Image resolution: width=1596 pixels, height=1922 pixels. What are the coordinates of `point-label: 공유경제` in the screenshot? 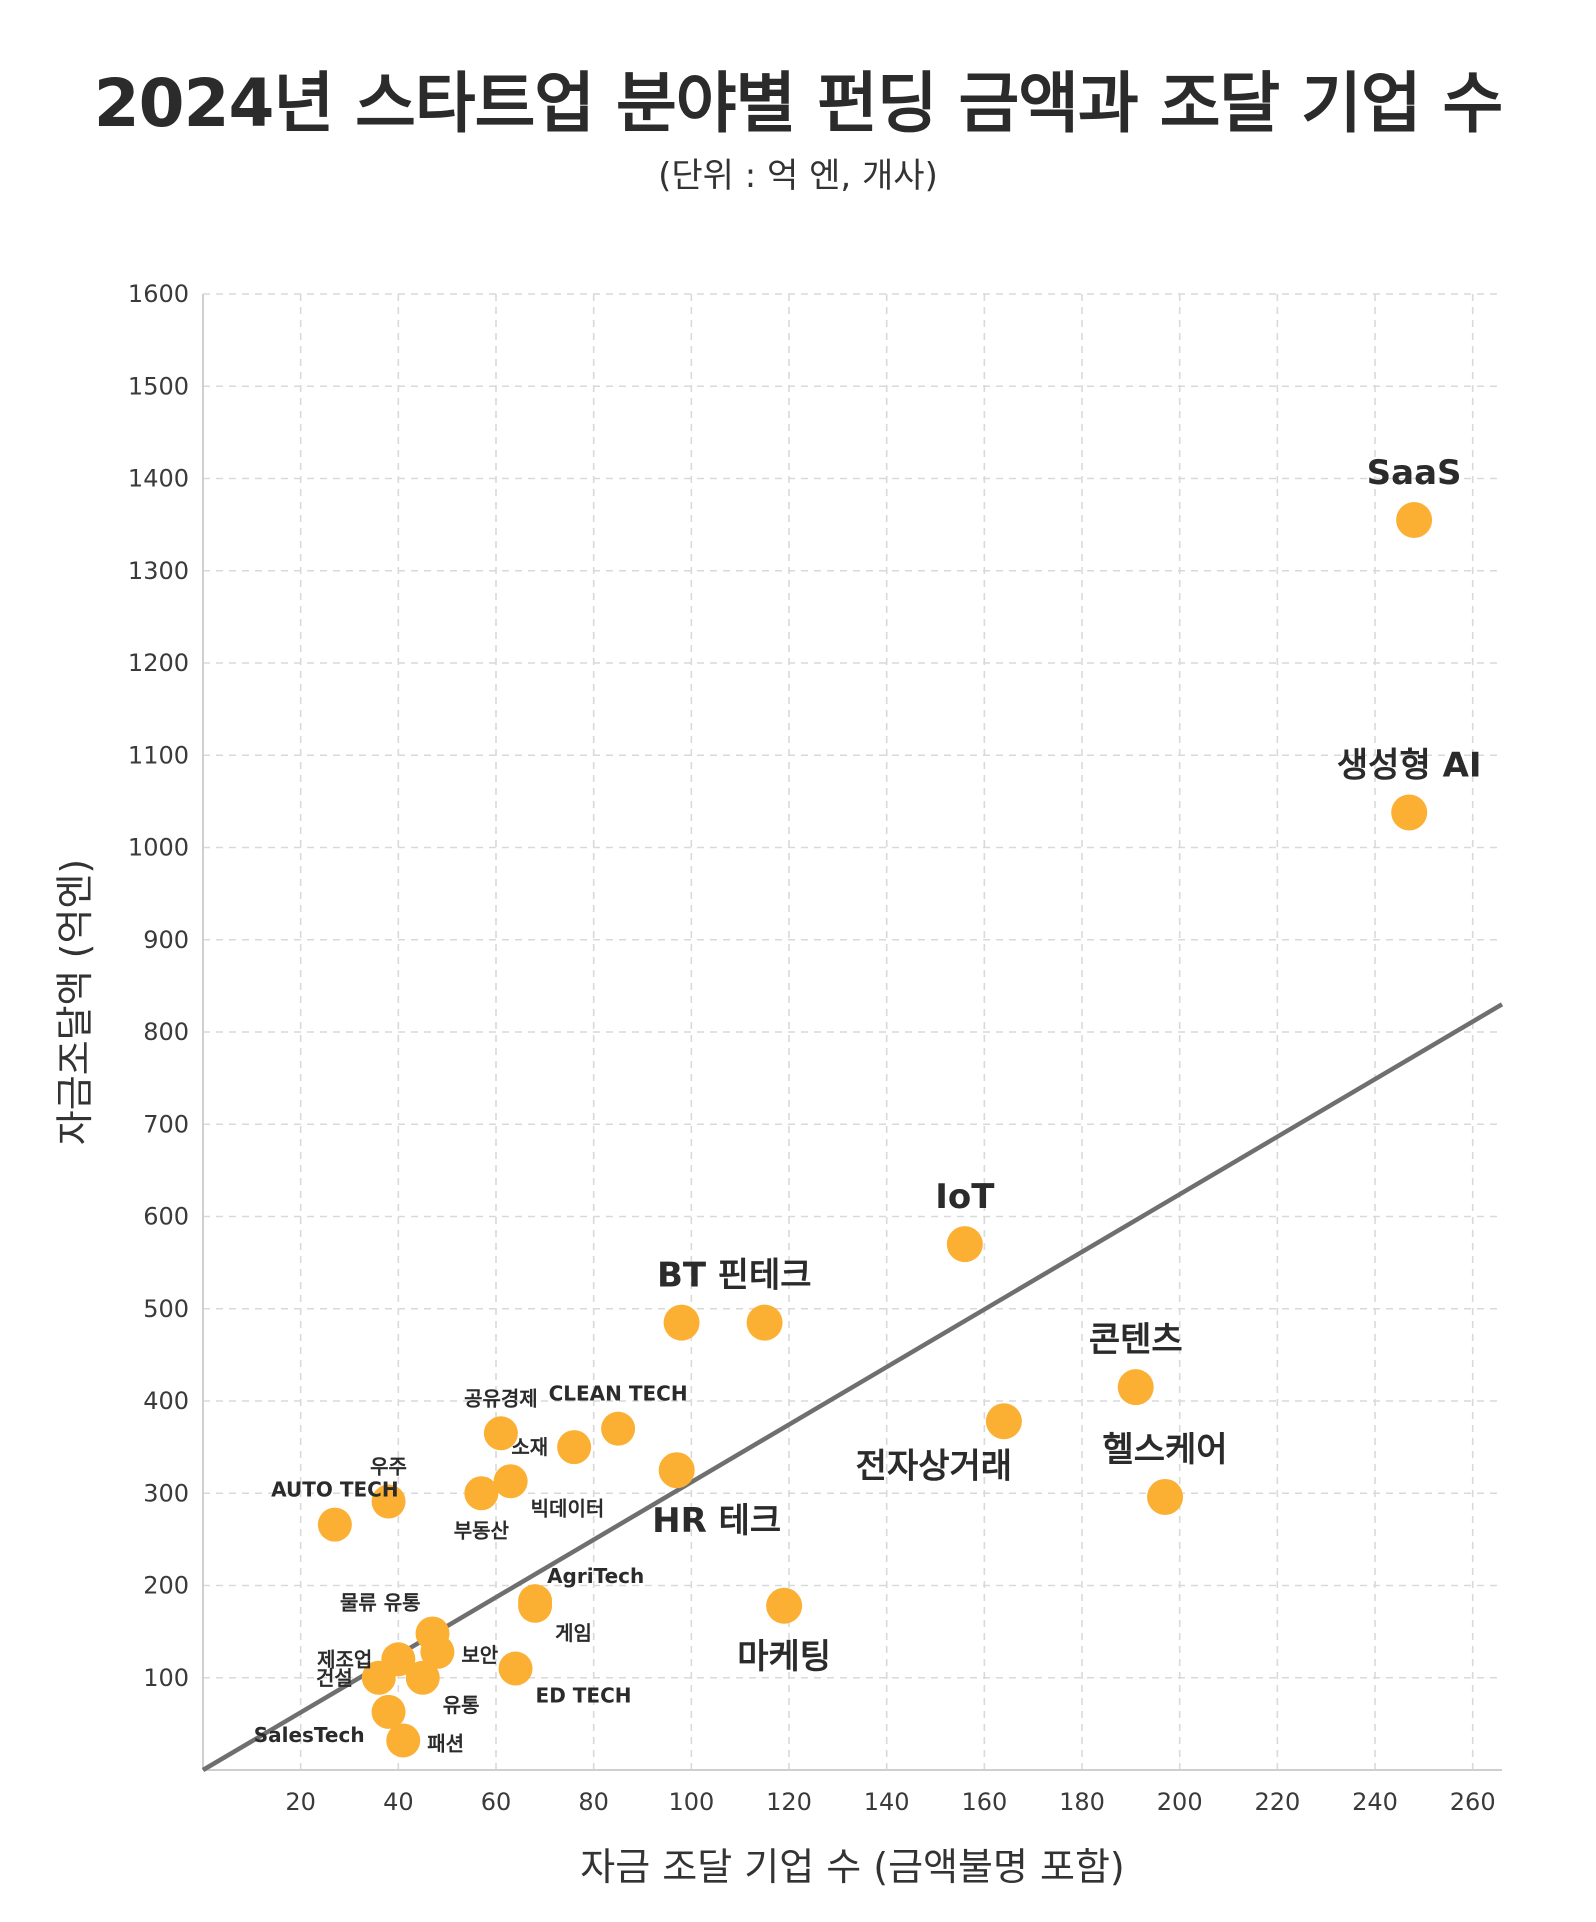 It's located at (501, 1398).